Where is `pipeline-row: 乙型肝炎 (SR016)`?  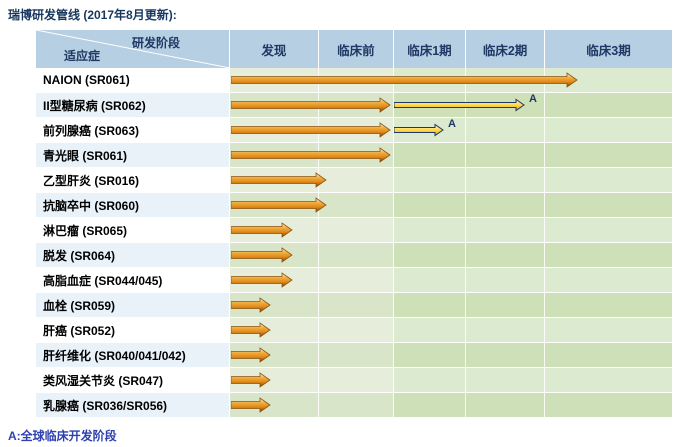 pipeline-row: 乙型肝炎 (SR016) is located at coordinates (354, 180).